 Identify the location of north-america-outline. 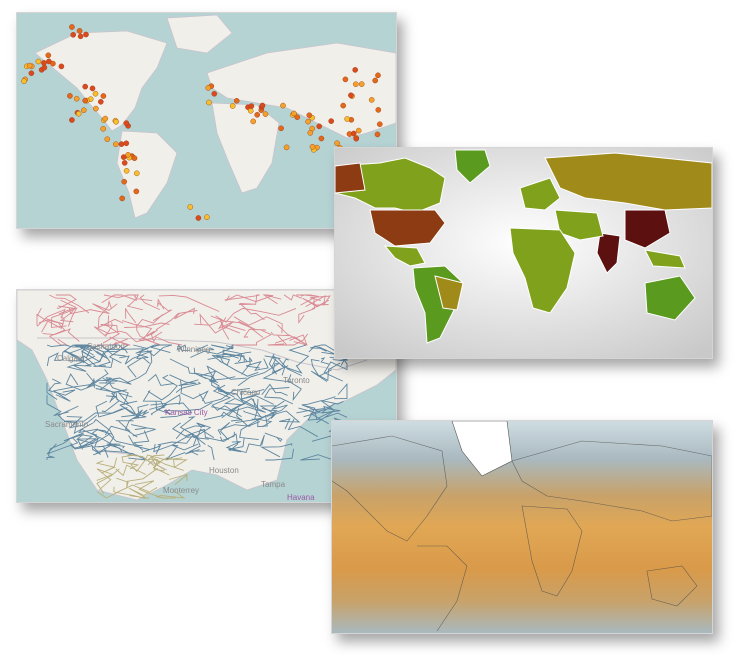
(390, 488).